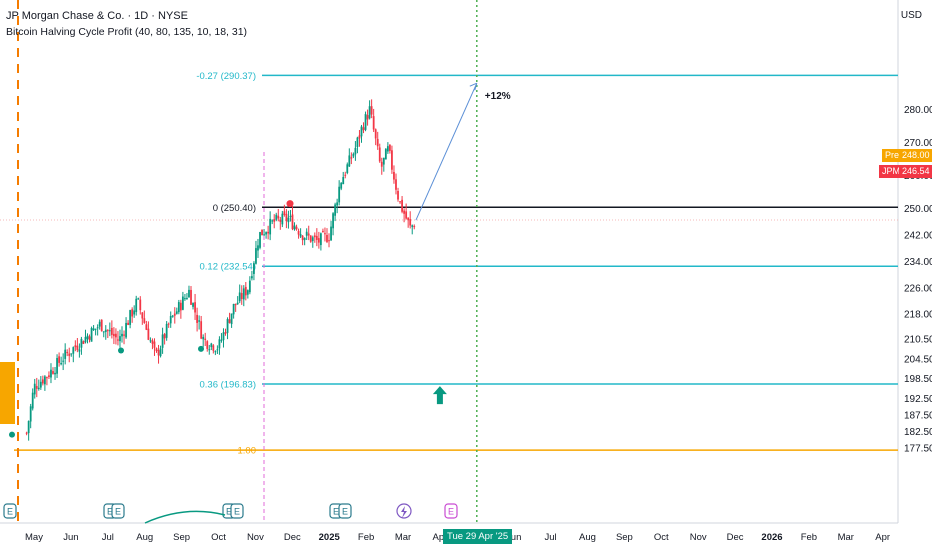 The width and height of the screenshot is (932, 550). What do you see at coordinates (882, 537) in the screenshot?
I see `x-tick-label: Apr` at bounding box center [882, 537].